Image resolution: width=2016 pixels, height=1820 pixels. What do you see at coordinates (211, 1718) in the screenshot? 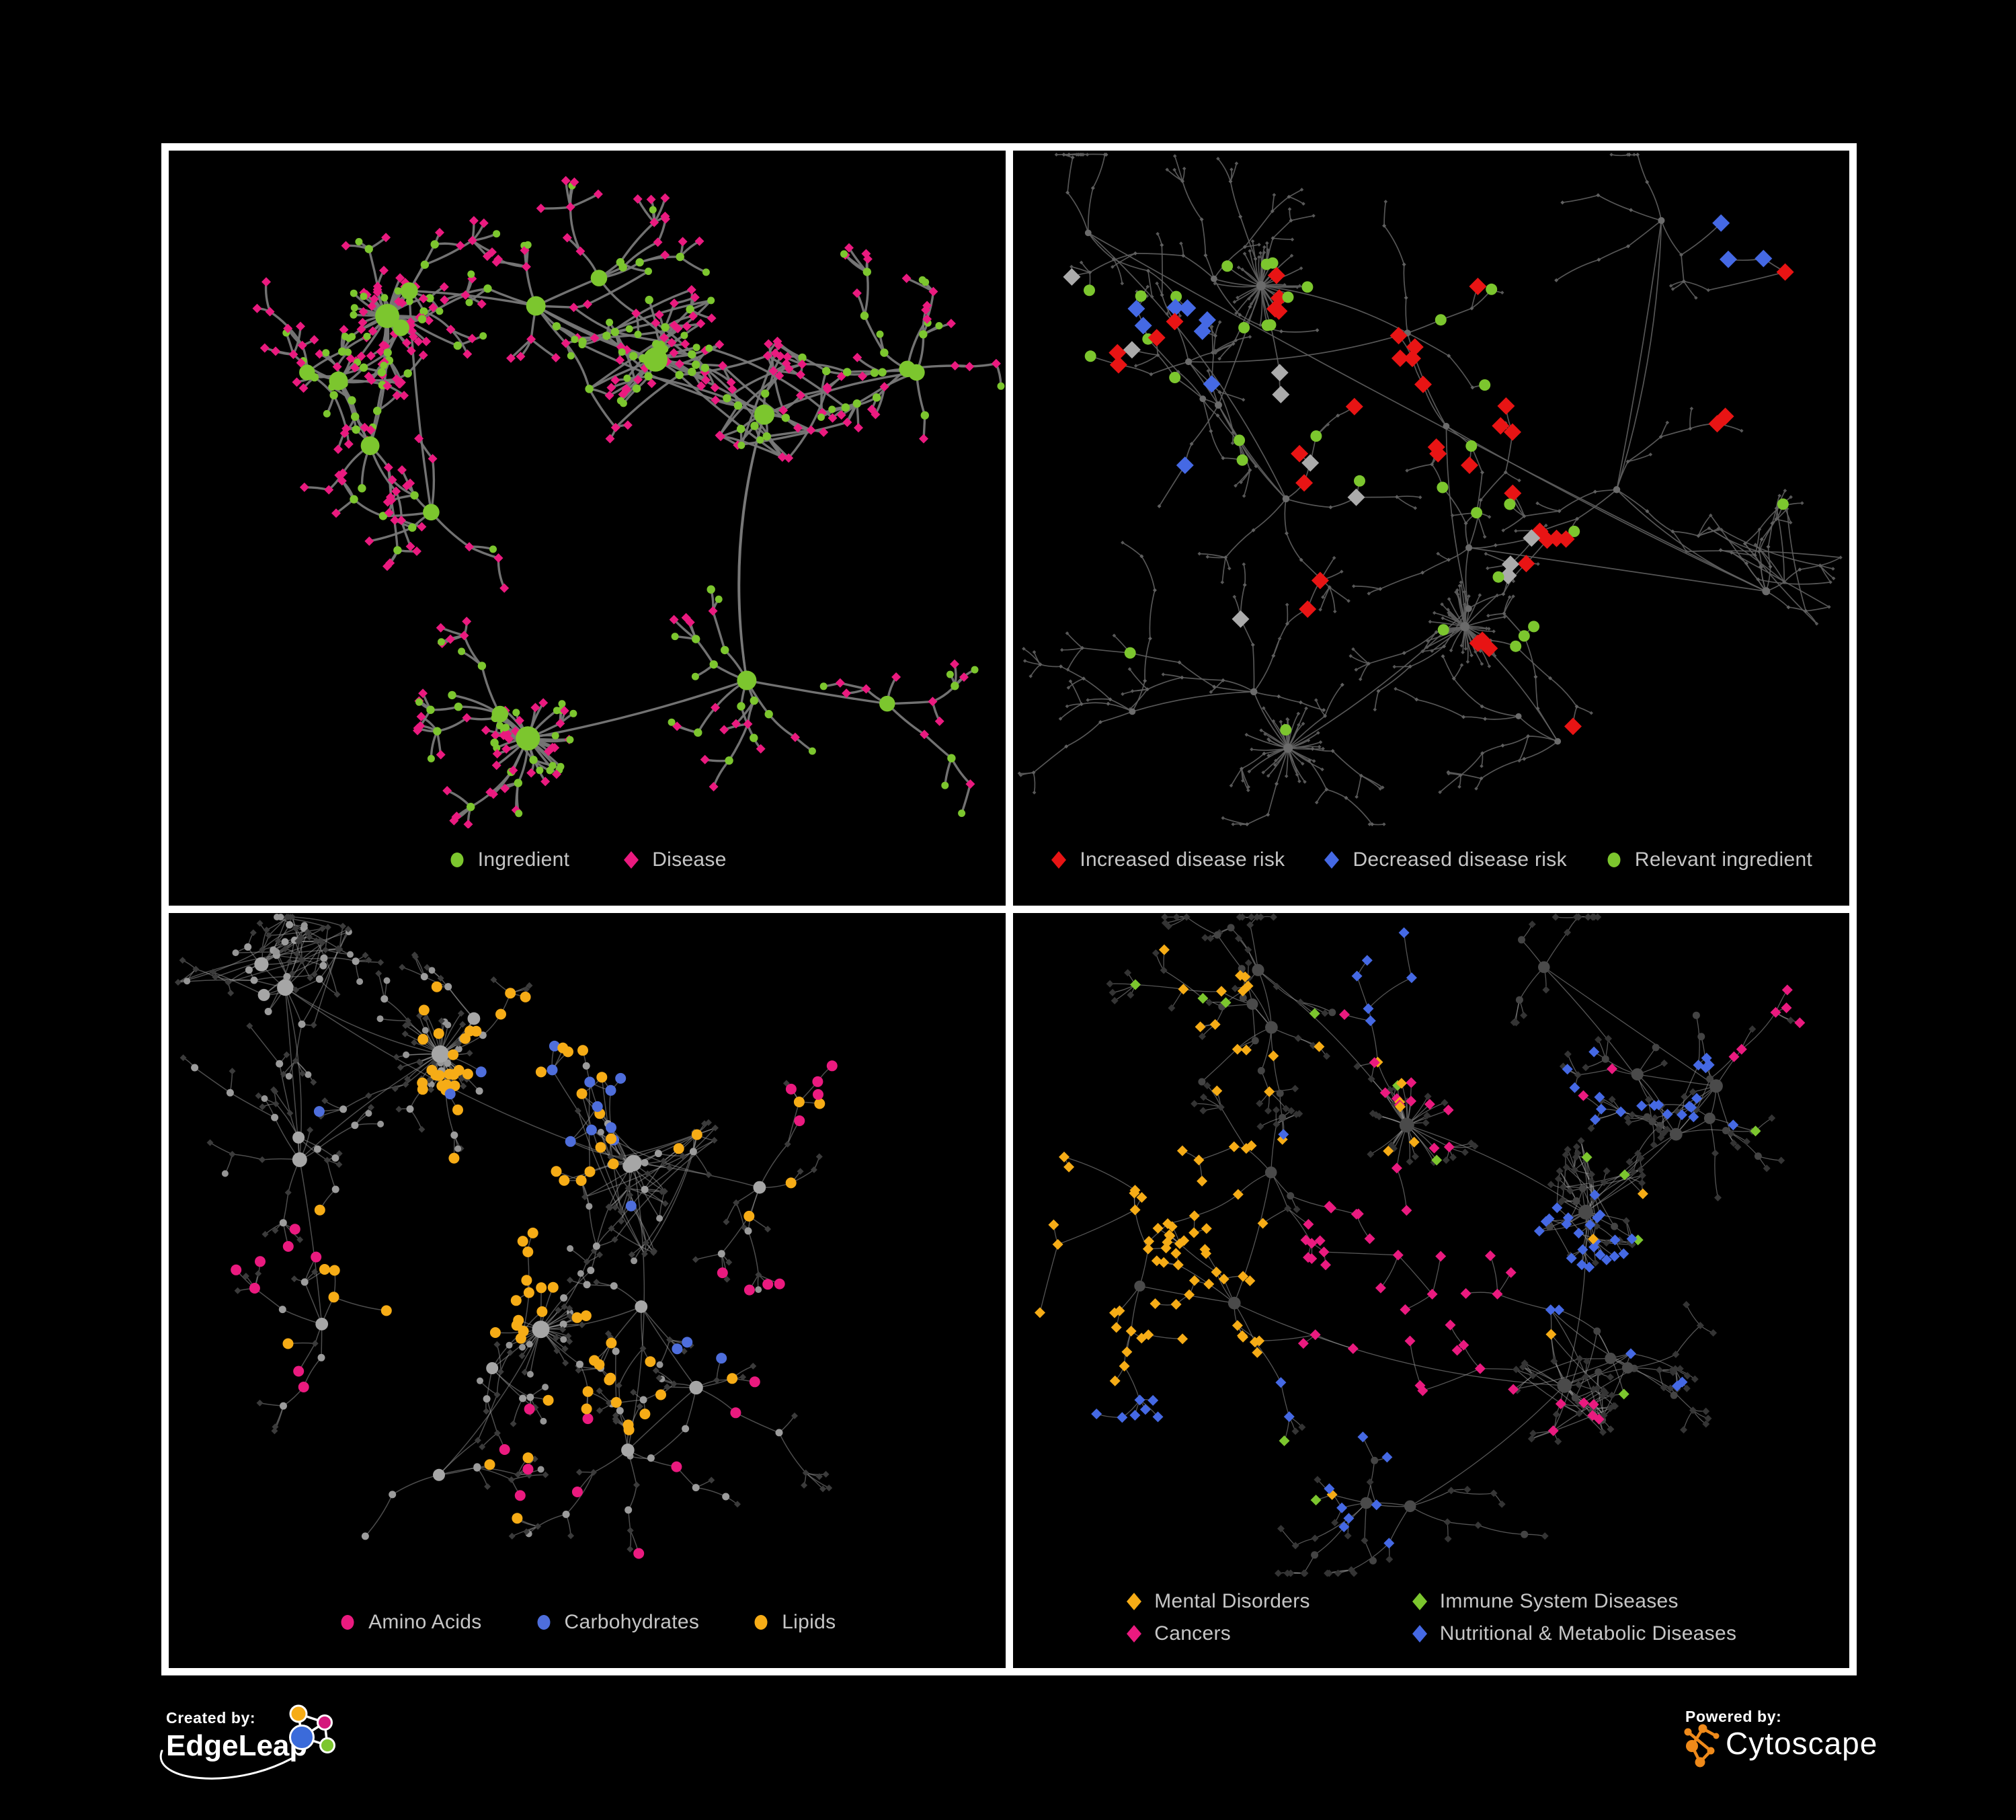
I see `created-by-label: Created by:` at bounding box center [211, 1718].